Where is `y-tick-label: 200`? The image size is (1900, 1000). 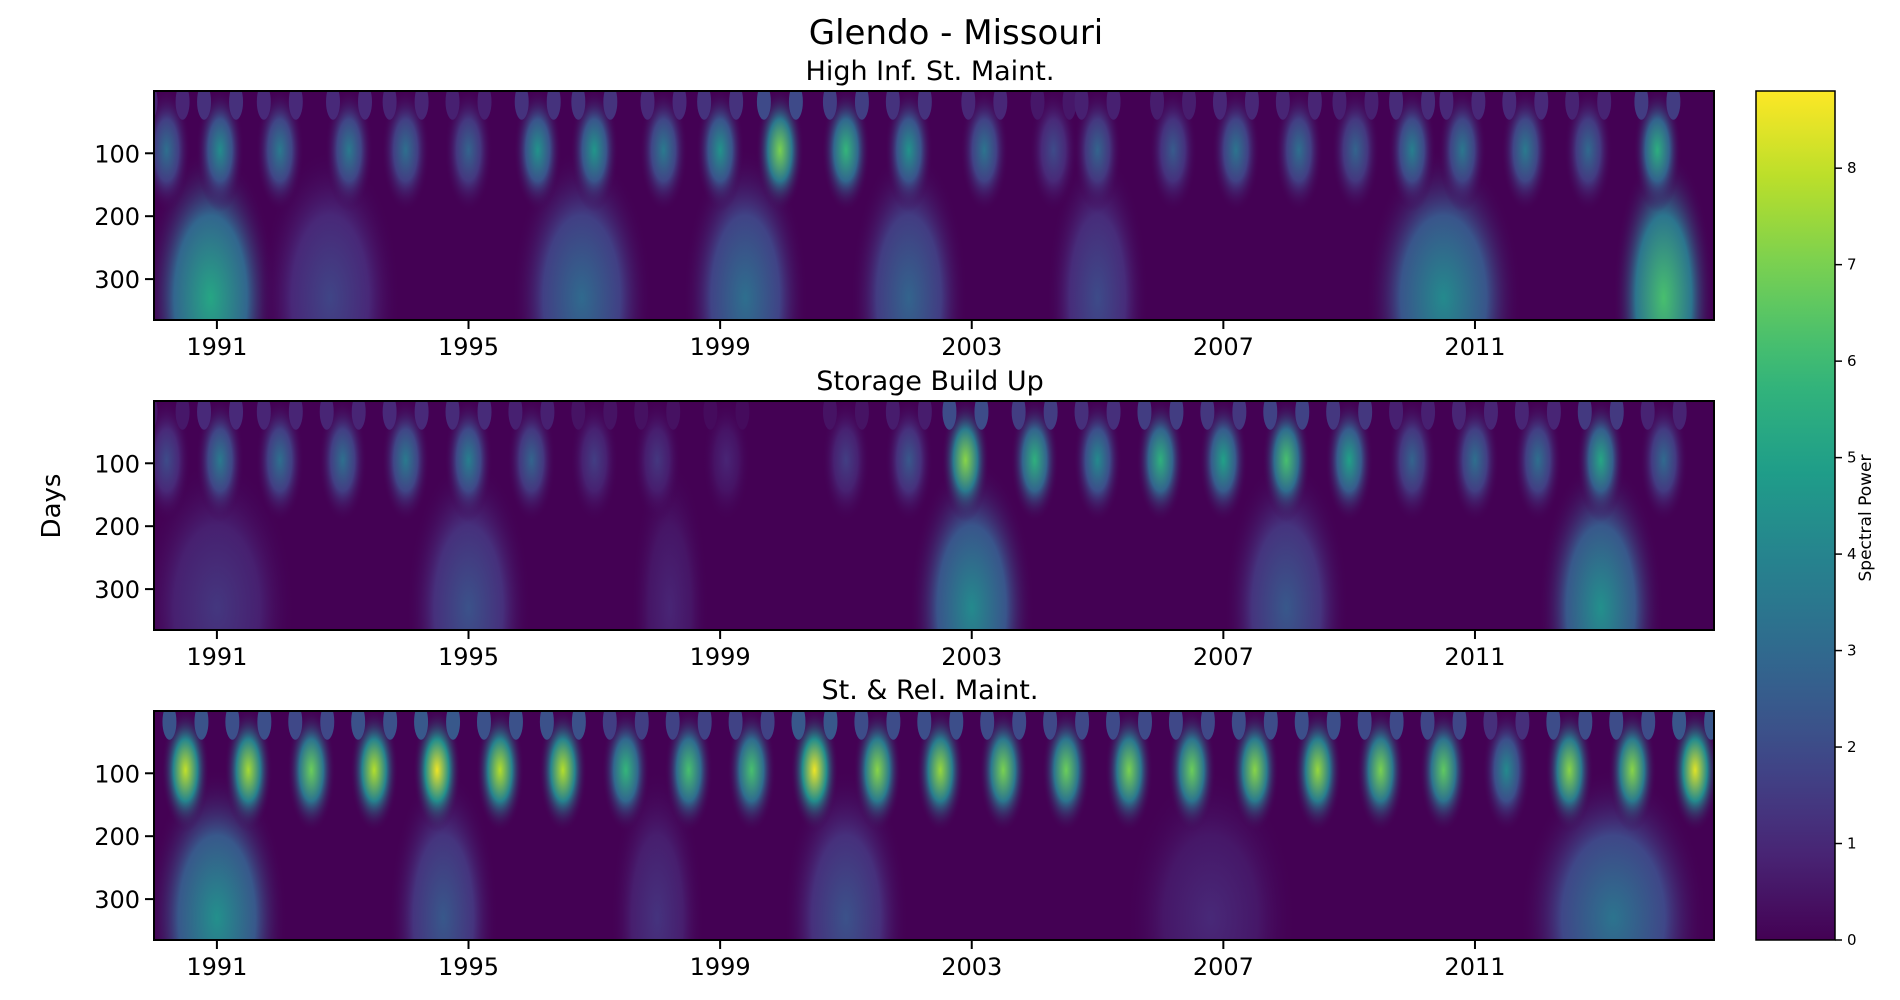 y-tick-label: 200 is located at coordinates (117, 837).